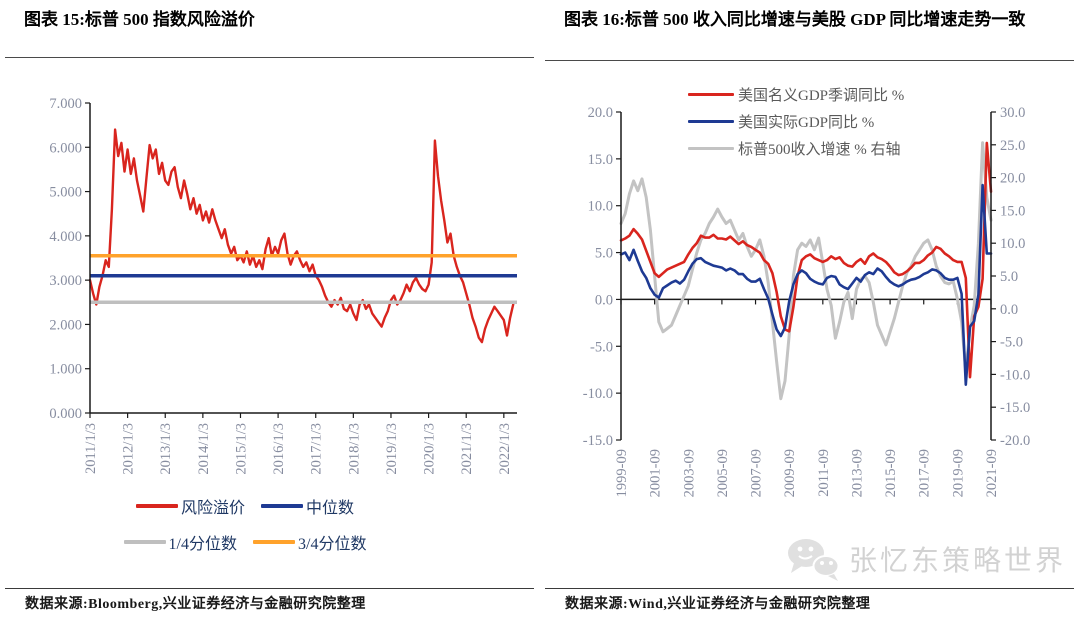 This screenshot has width=1080, height=617. Describe the element at coordinates (241, 449) in the screenshot. I see `svg-text: 2015/1/3` at that location.